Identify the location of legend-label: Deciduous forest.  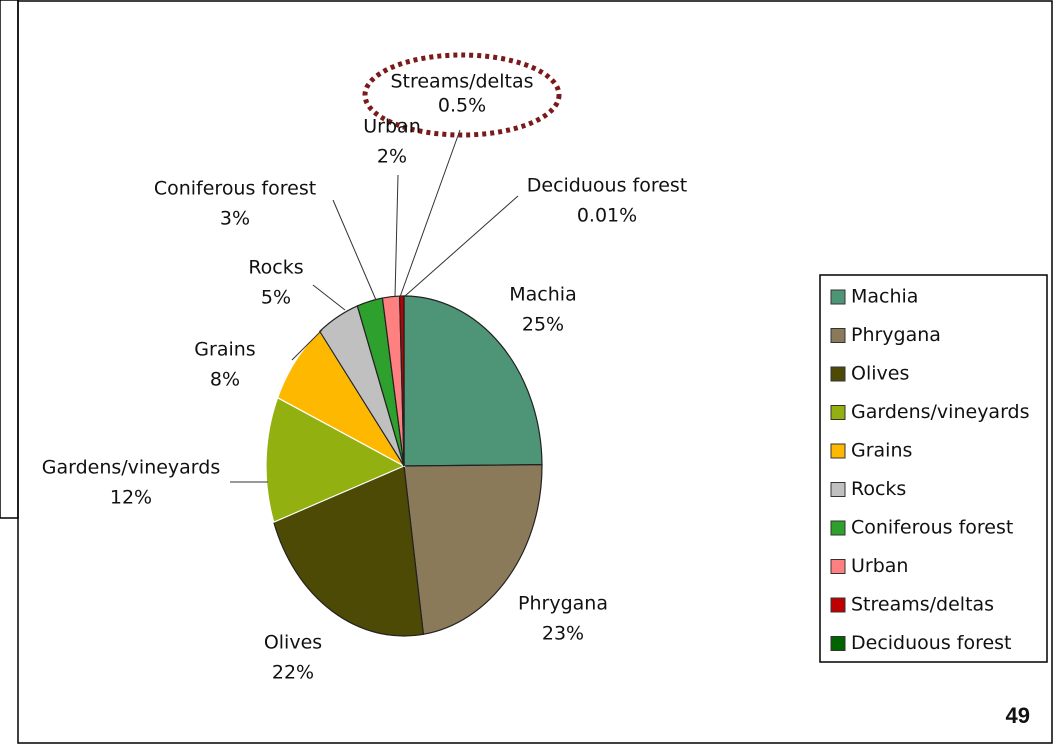
(931, 643).